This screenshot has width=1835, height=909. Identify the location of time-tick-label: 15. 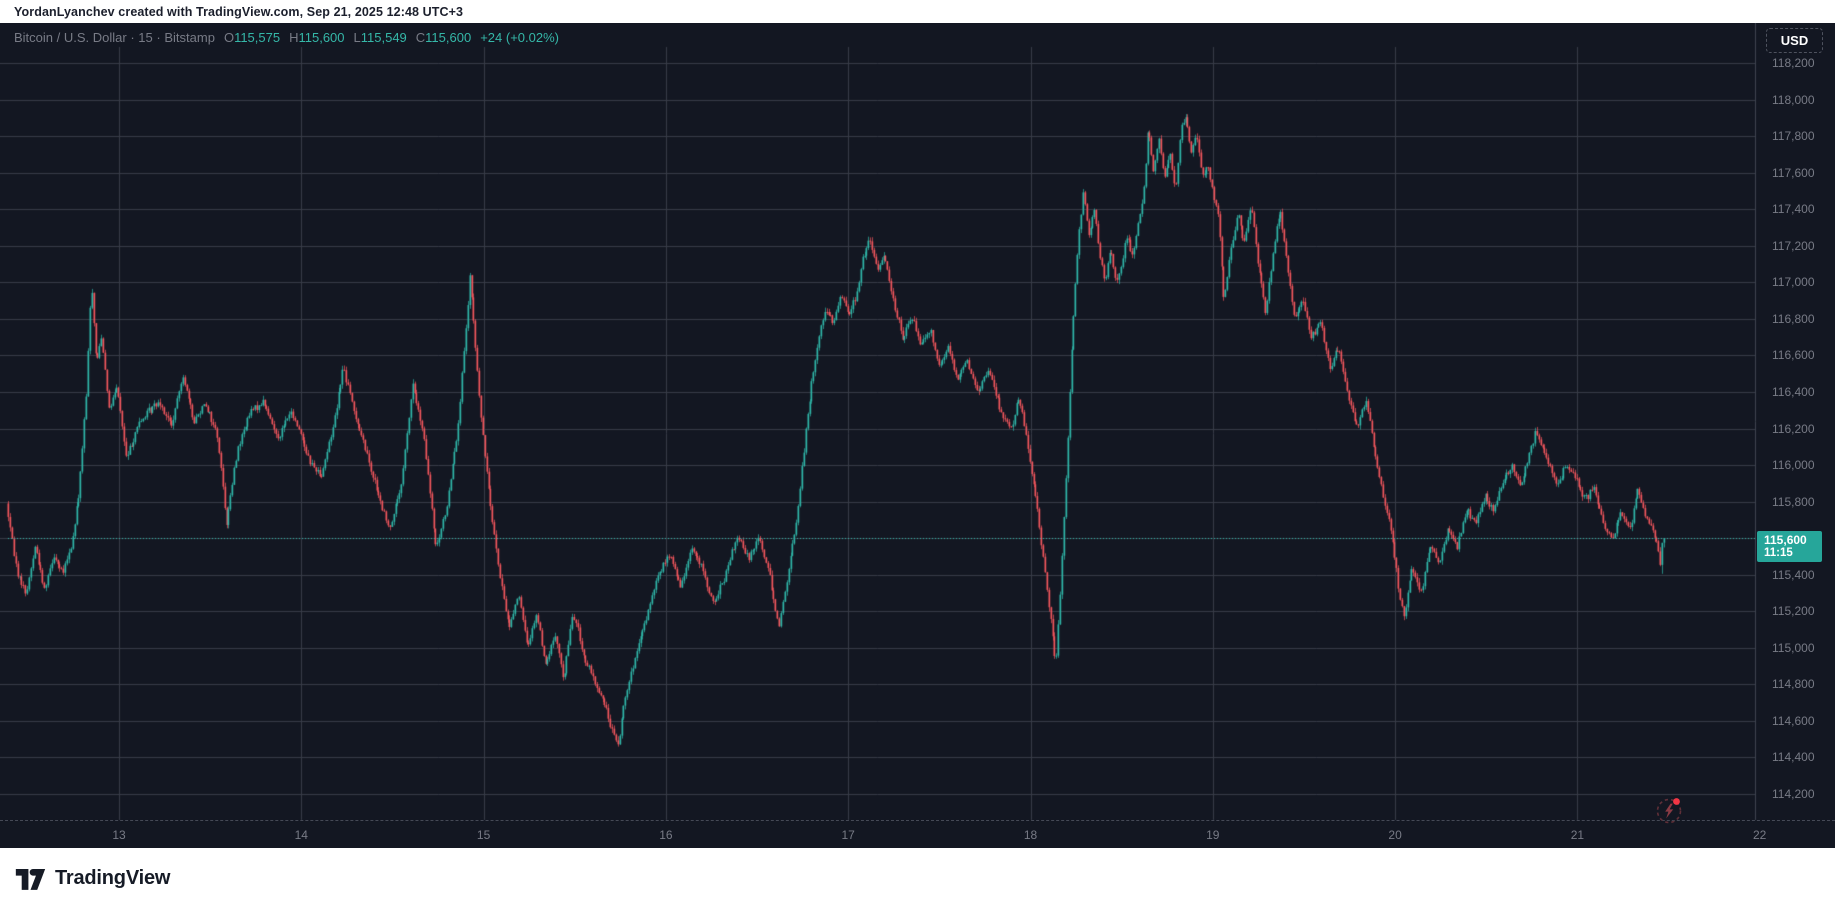
(483, 835).